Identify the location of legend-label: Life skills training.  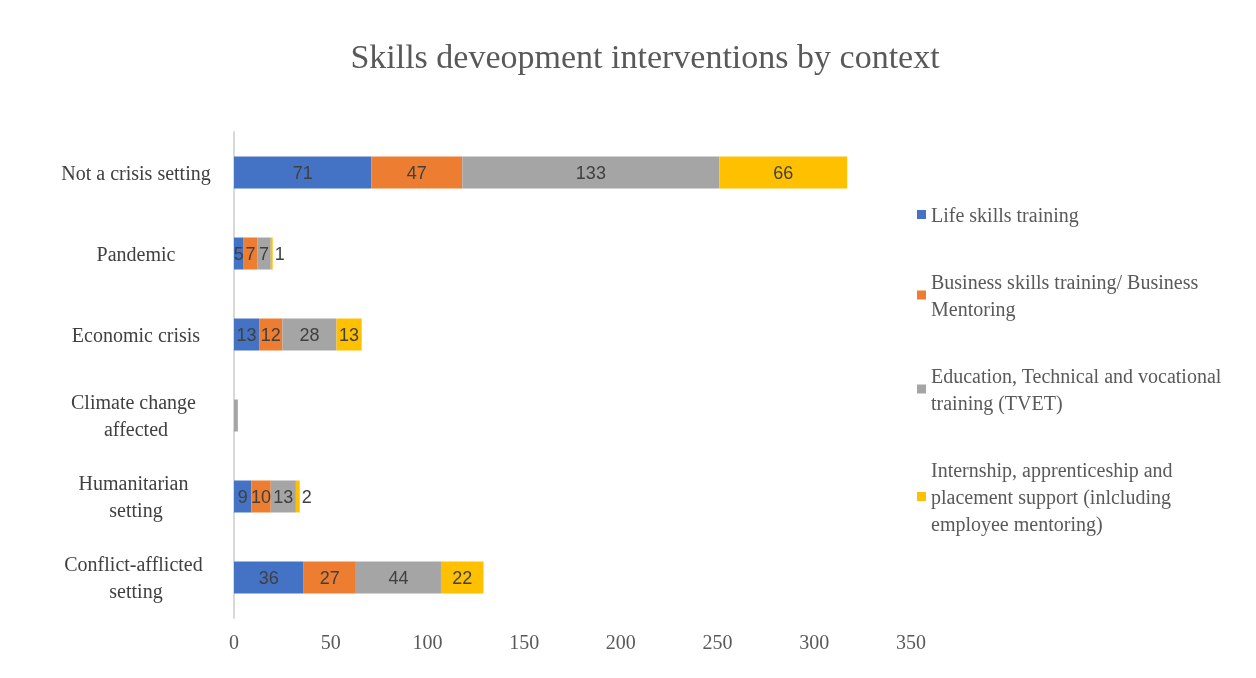
(1005, 215).